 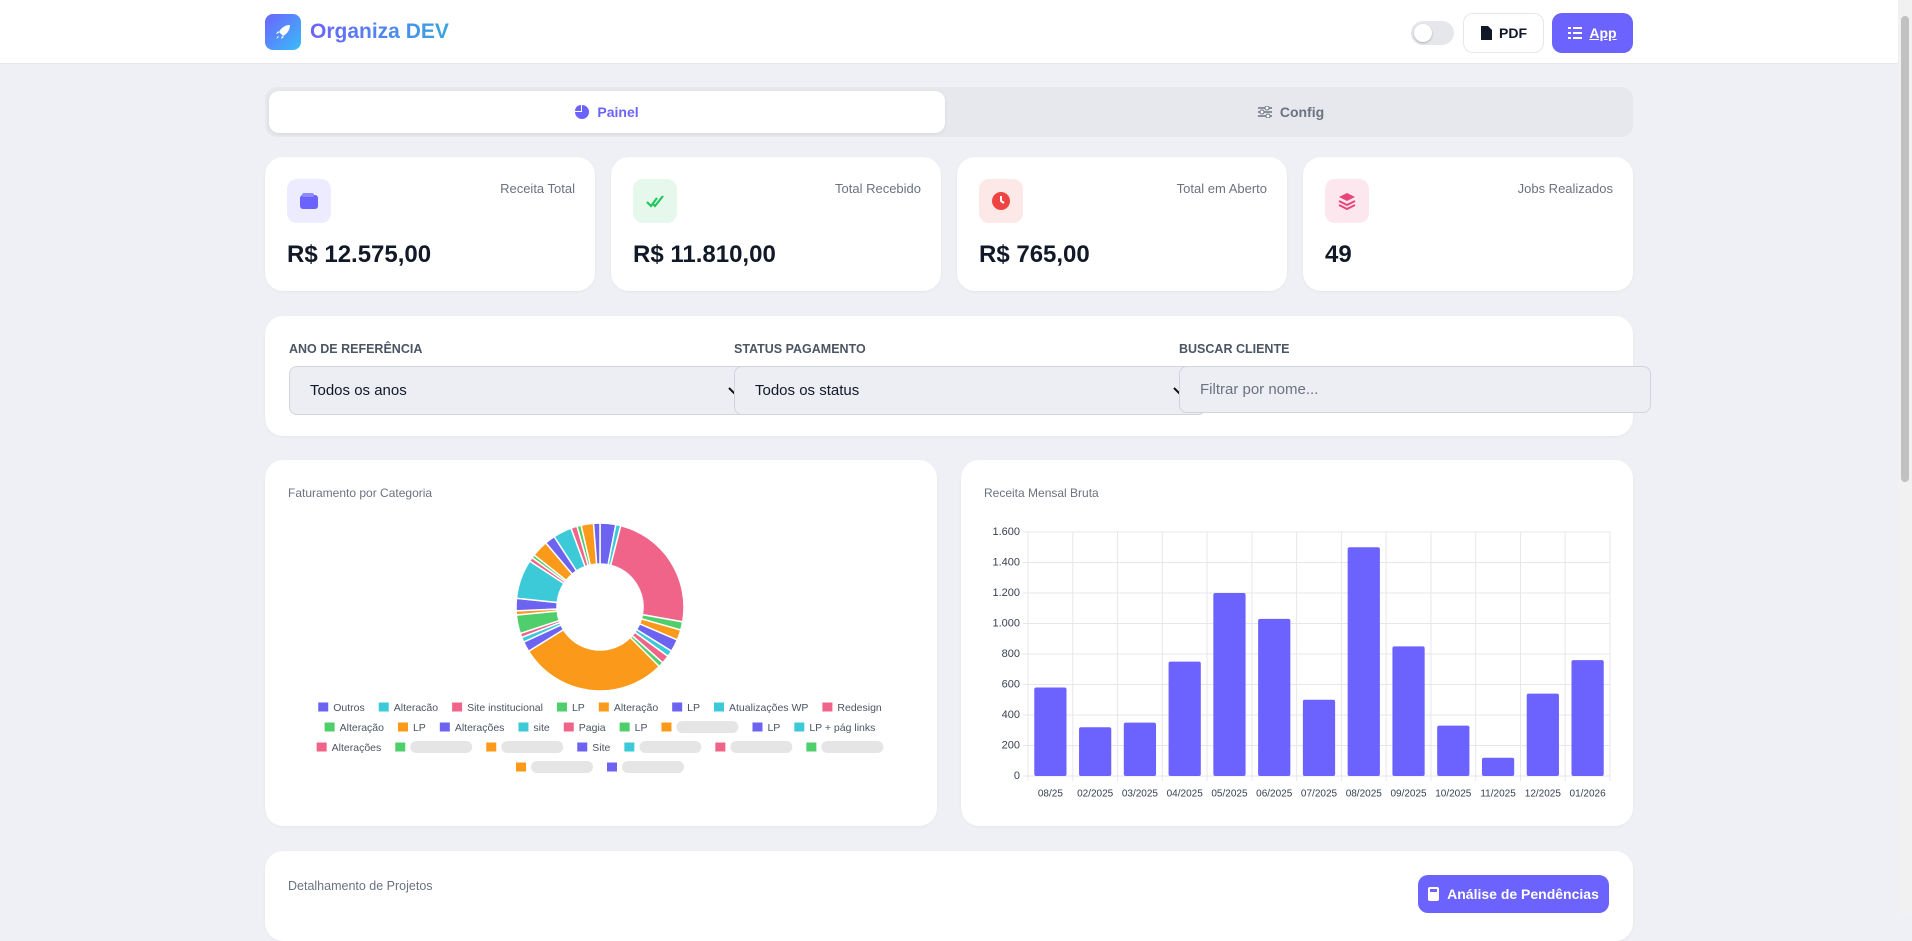 What do you see at coordinates (1302, 112) in the screenshot?
I see `tab-label: Config` at bounding box center [1302, 112].